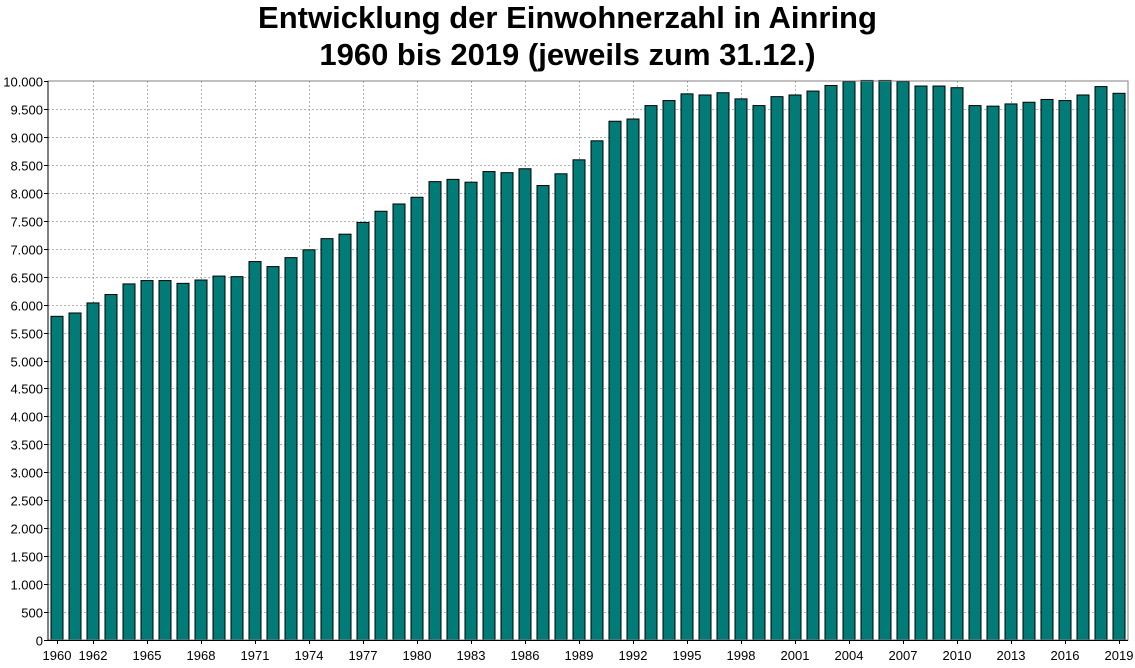  What do you see at coordinates (39, 641) in the screenshot?
I see `y-tick-label: 0` at bounding box center [39, 641].